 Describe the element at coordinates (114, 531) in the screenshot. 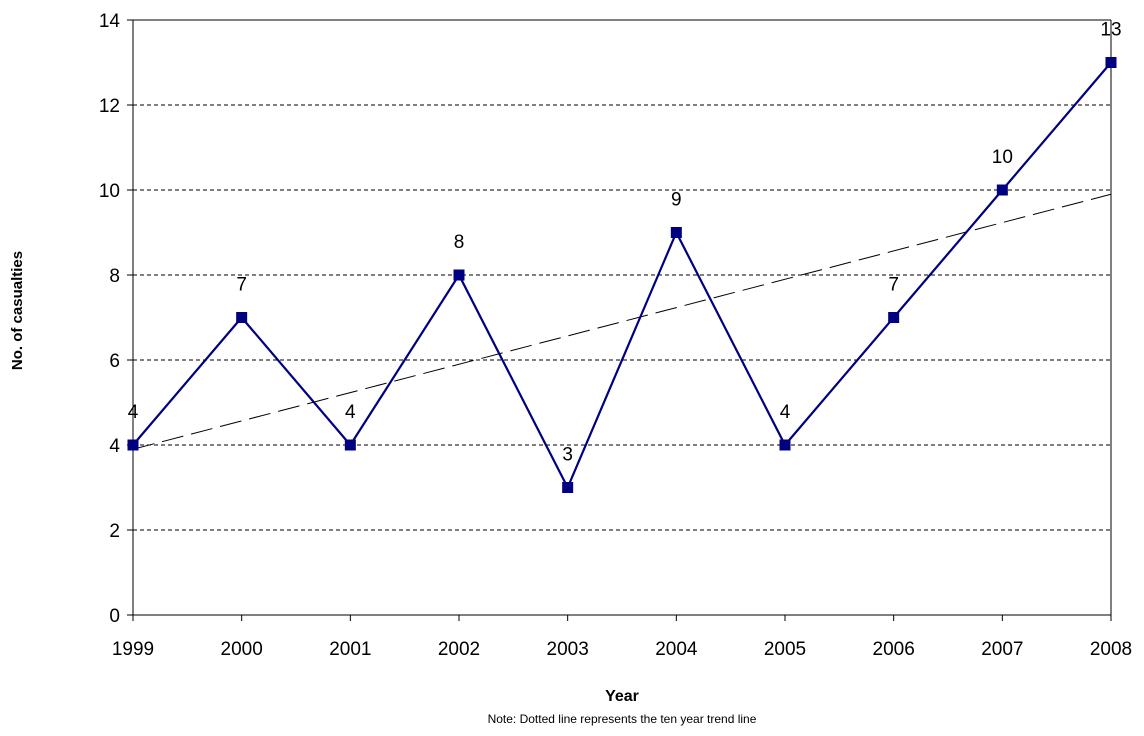

I see `y-tick-label: 2` at that location.